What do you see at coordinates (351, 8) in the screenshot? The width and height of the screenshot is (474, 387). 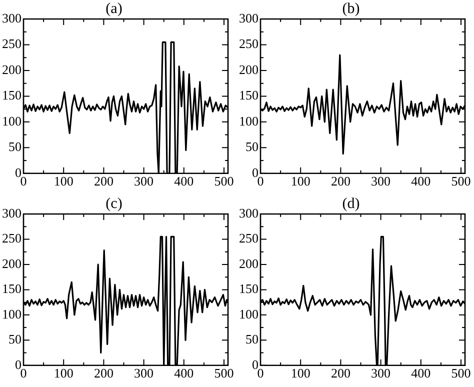 I see `chart-title: (b)` at bounding box center [351, 8].